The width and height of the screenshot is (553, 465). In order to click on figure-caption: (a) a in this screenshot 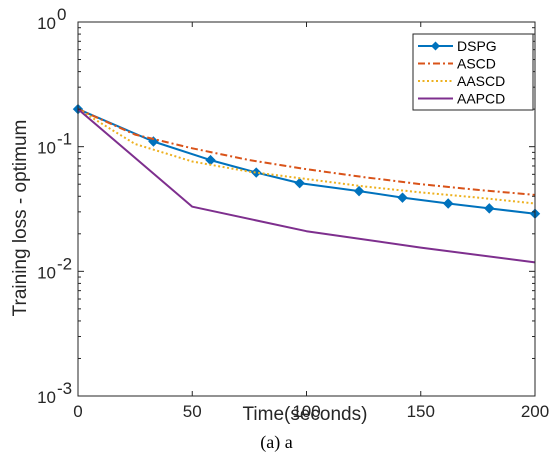, I will do `click(276, 442)`.